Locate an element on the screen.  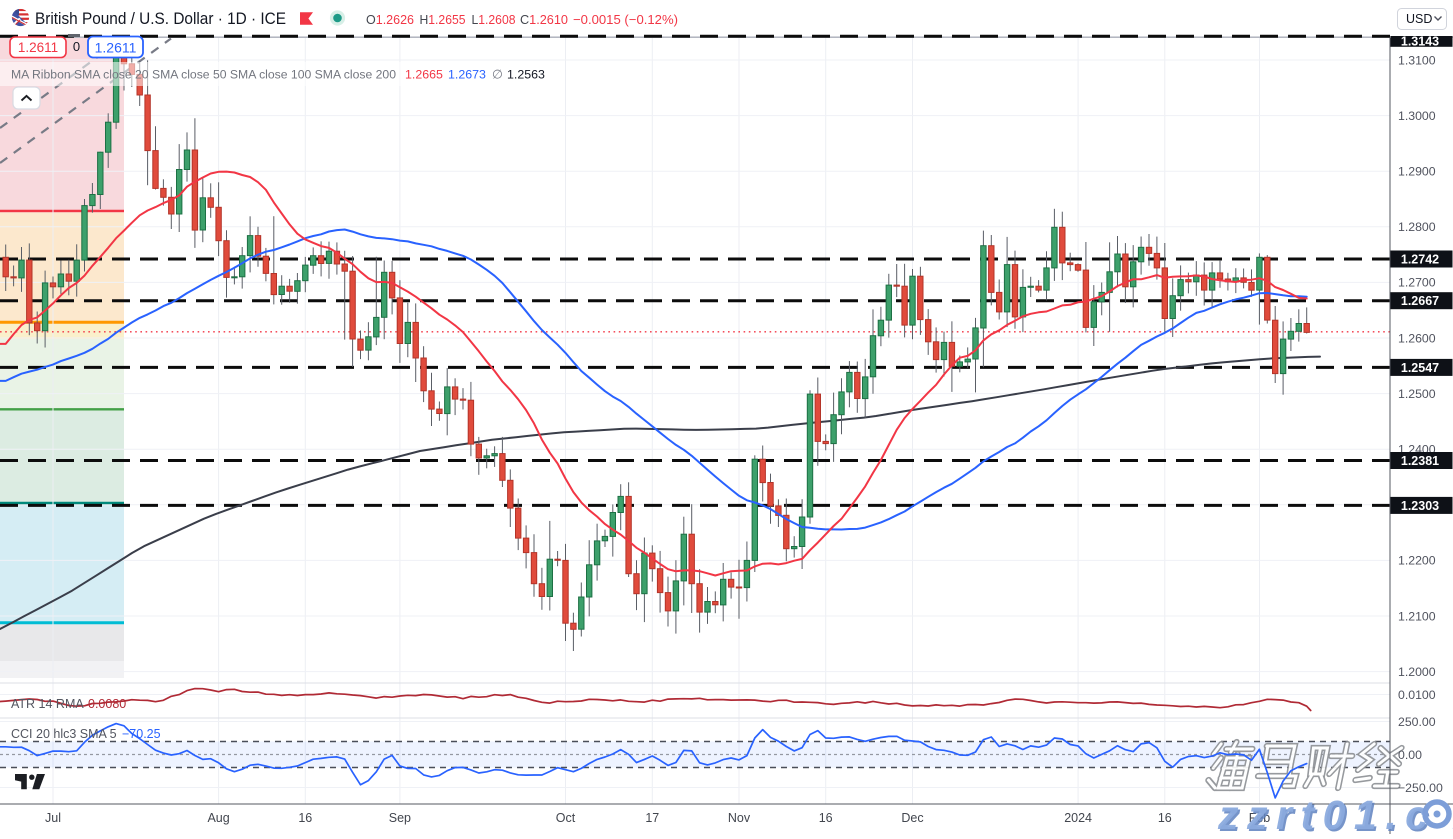
svg-text: CCI 20 hlc3 SMA 5 is located at coordinates (64, 734).